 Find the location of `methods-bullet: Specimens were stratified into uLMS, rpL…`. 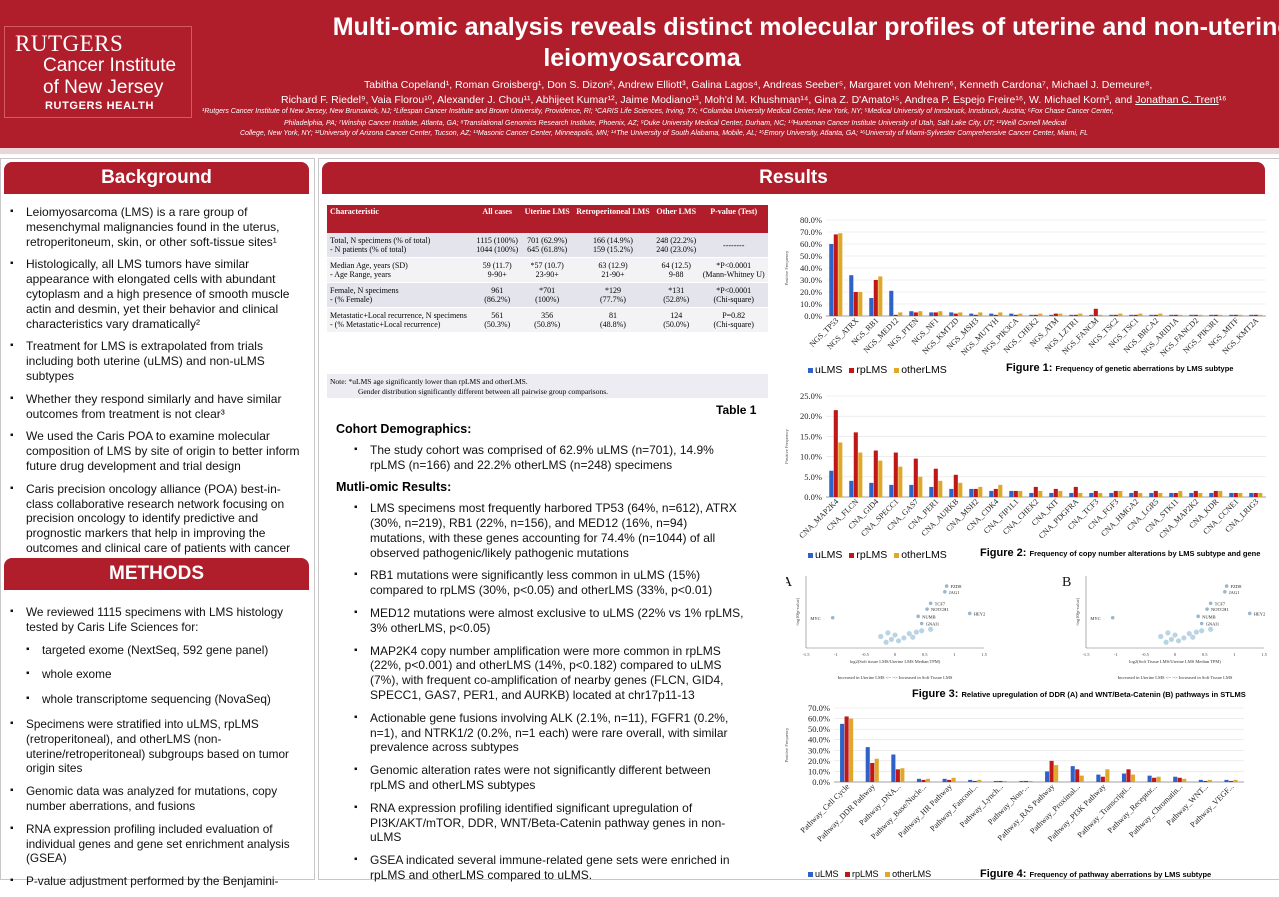

methods-bullet: Specimens were stratified into uLMS, rpL… is located at coordinates (157, 746).